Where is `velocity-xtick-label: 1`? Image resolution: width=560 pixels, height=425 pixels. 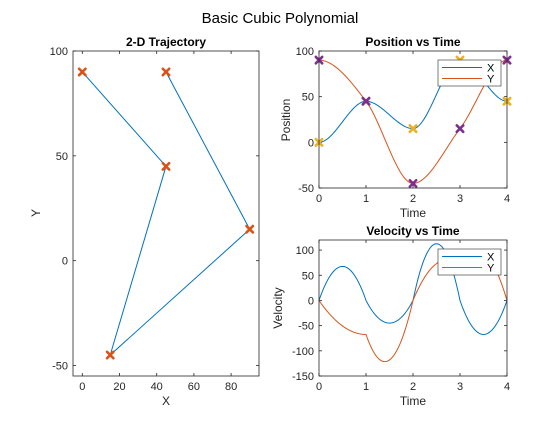
velocity-xtick-label: 1 is located at coordinates (366, 387).